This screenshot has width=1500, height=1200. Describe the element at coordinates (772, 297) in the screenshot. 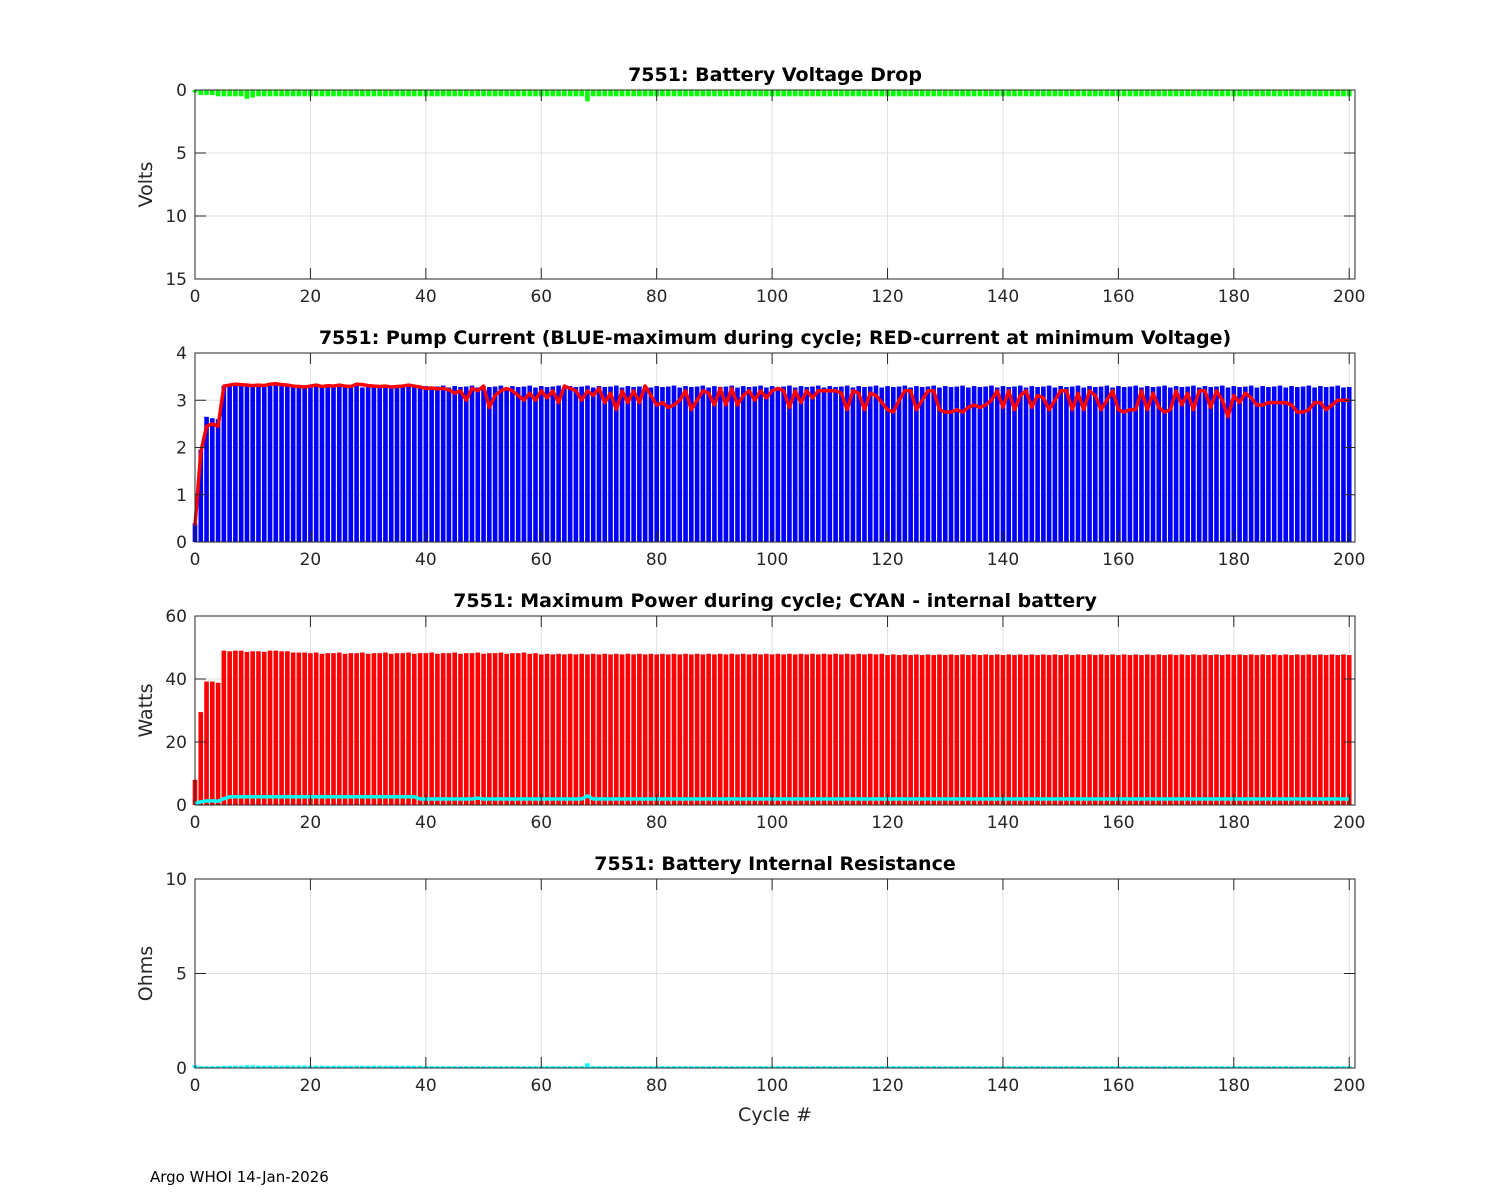

I see `x-tick-label: 100` at that location.